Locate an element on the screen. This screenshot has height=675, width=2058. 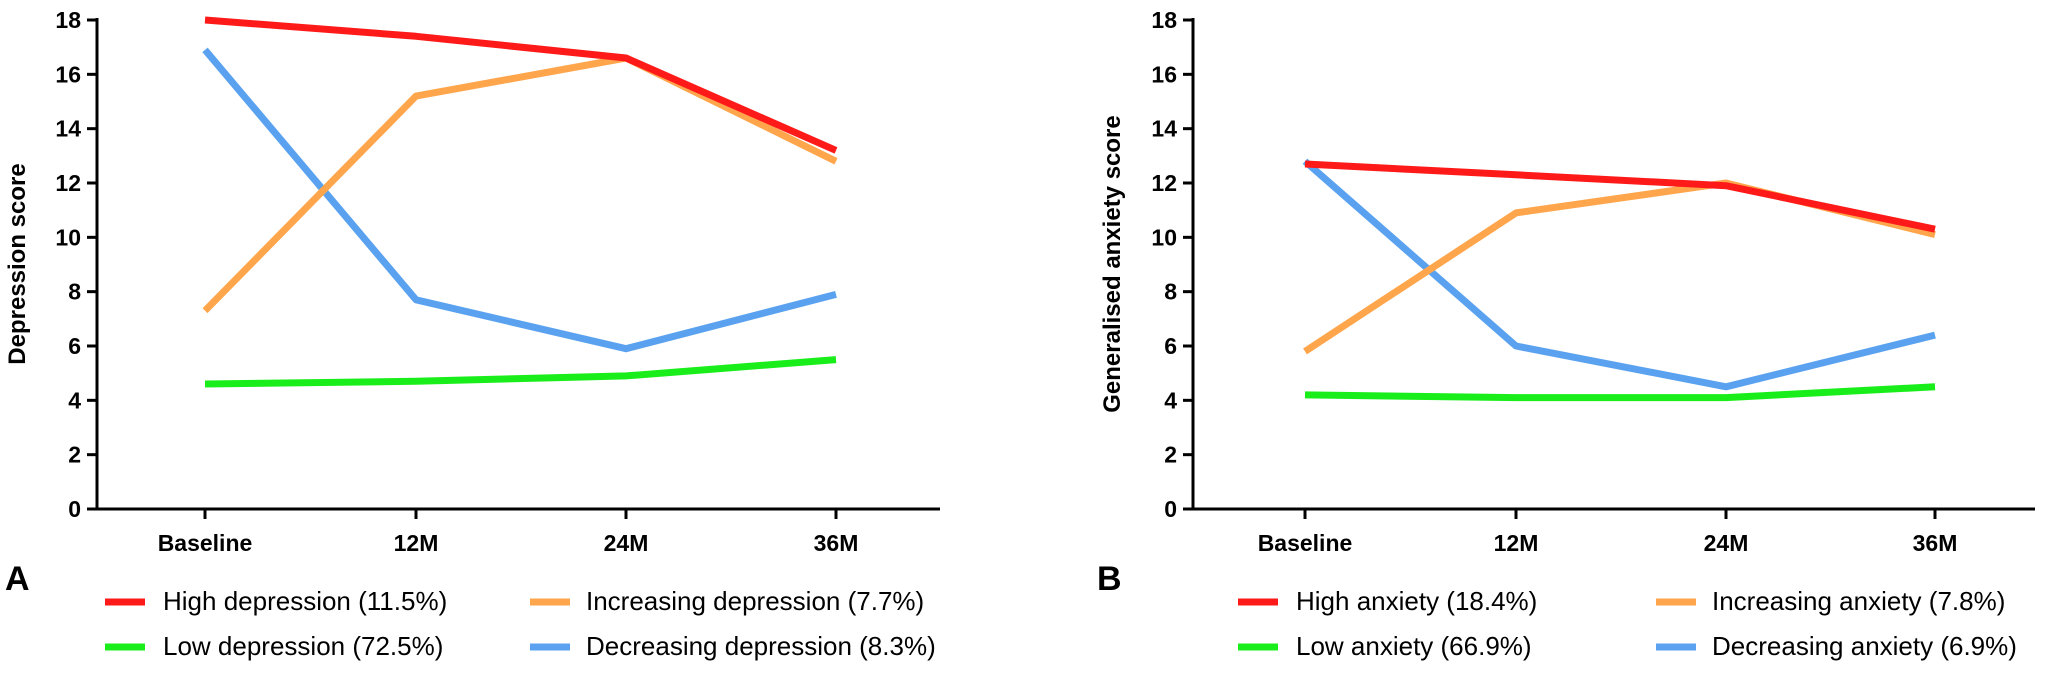
y-axis-title: Generalised anxiety score is located at coordinates (1112, 264).